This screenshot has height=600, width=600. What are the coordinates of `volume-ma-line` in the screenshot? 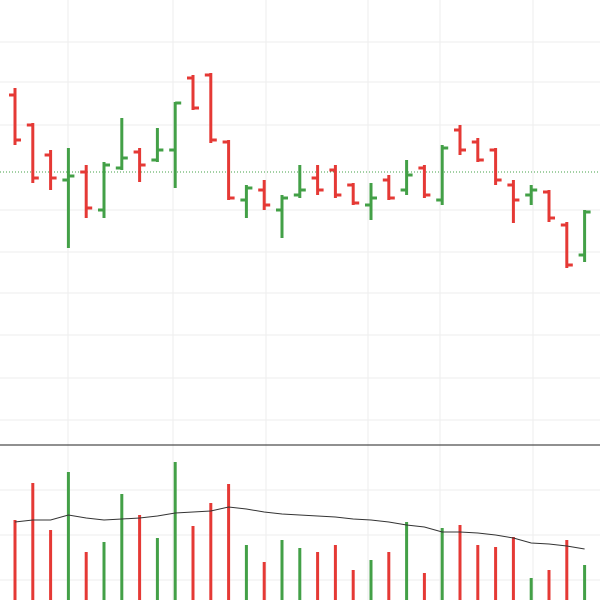 It's located at (299, 528).